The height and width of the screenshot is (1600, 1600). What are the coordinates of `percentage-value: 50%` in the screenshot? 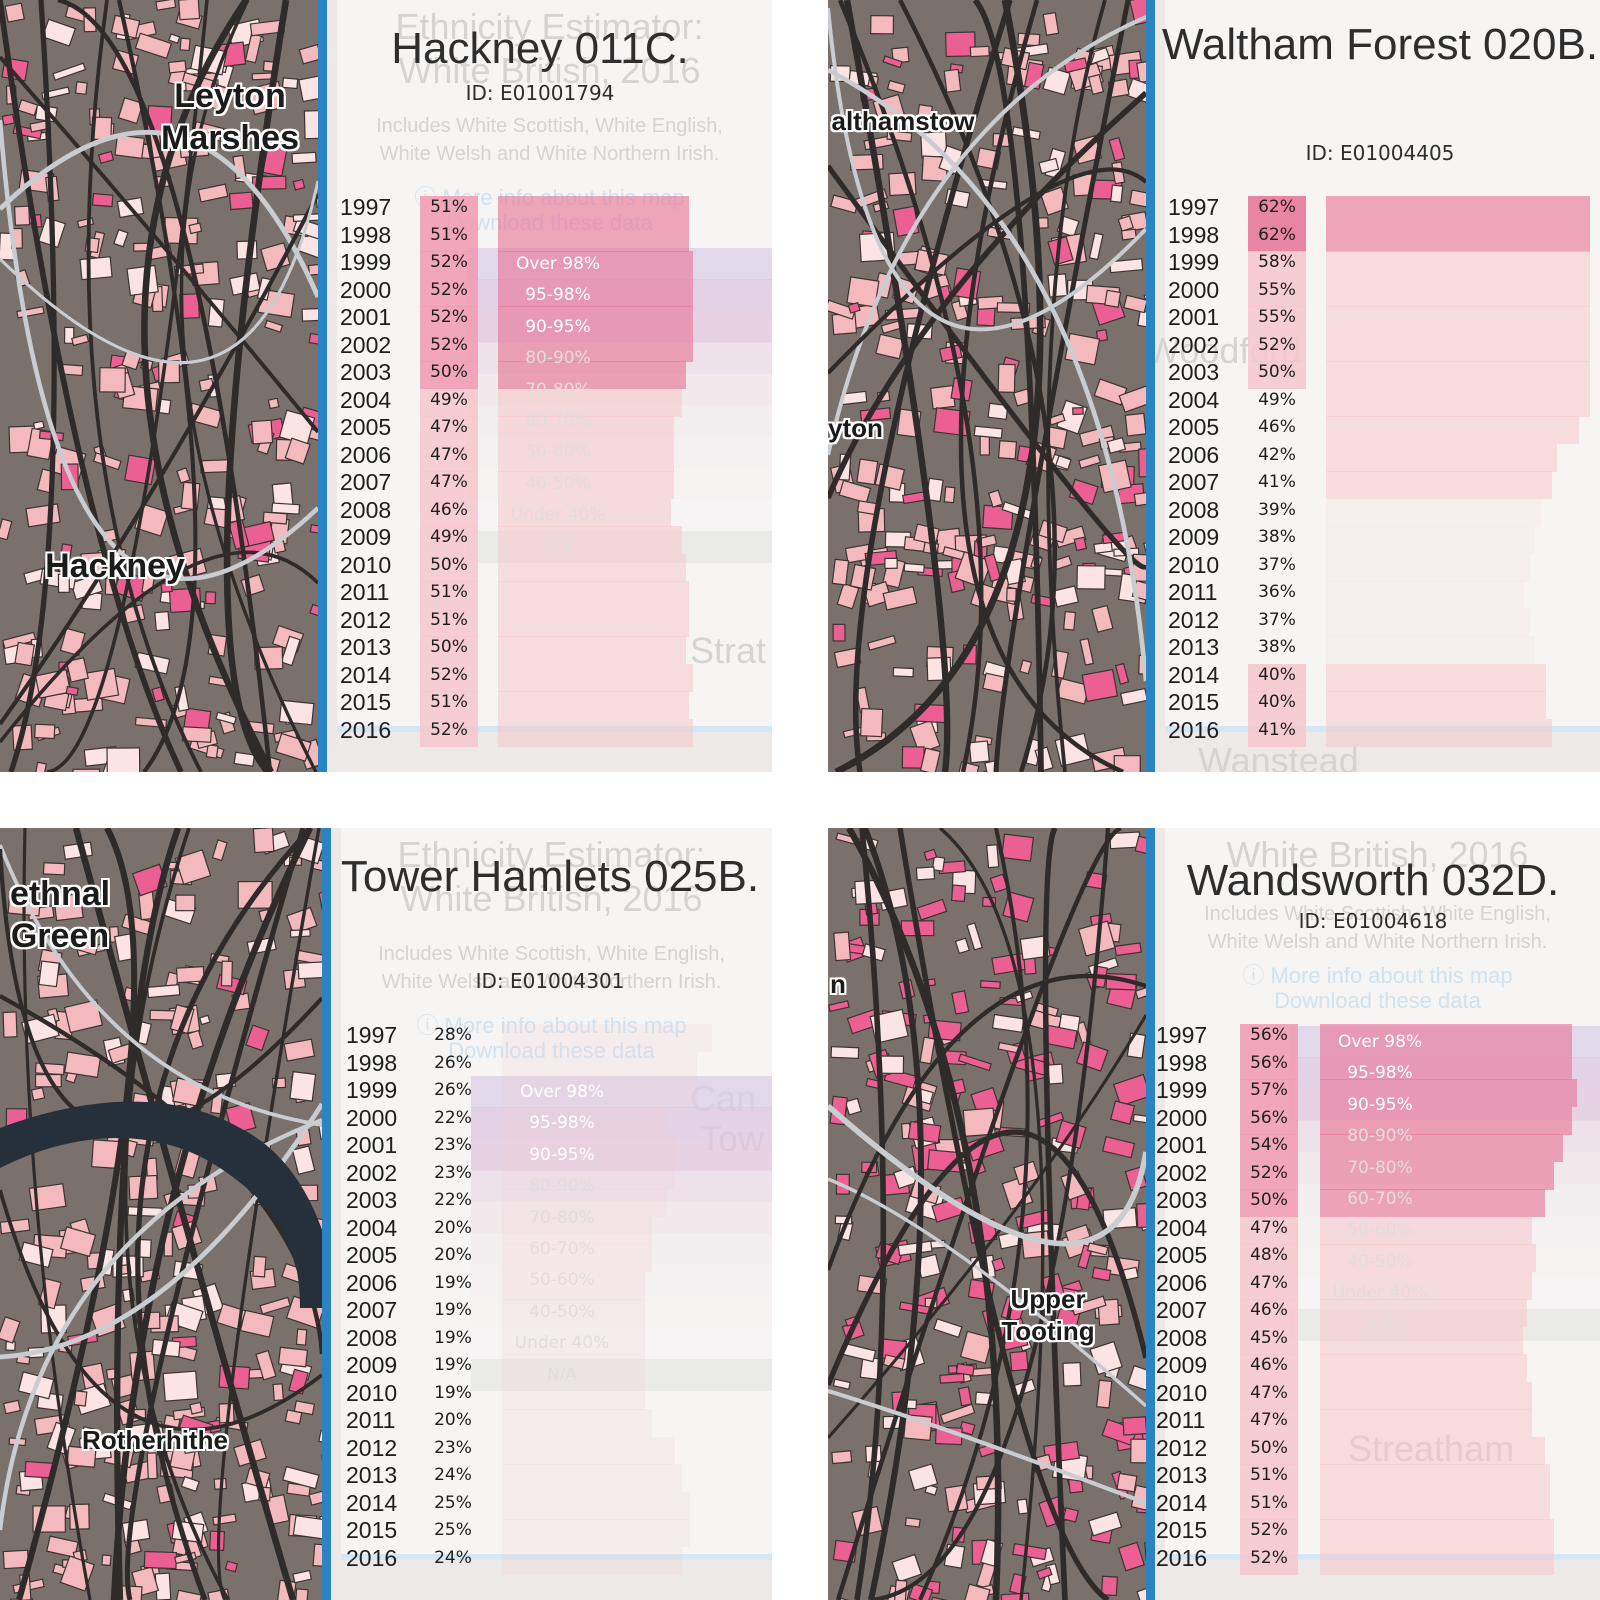 It's located at (1277, 372).